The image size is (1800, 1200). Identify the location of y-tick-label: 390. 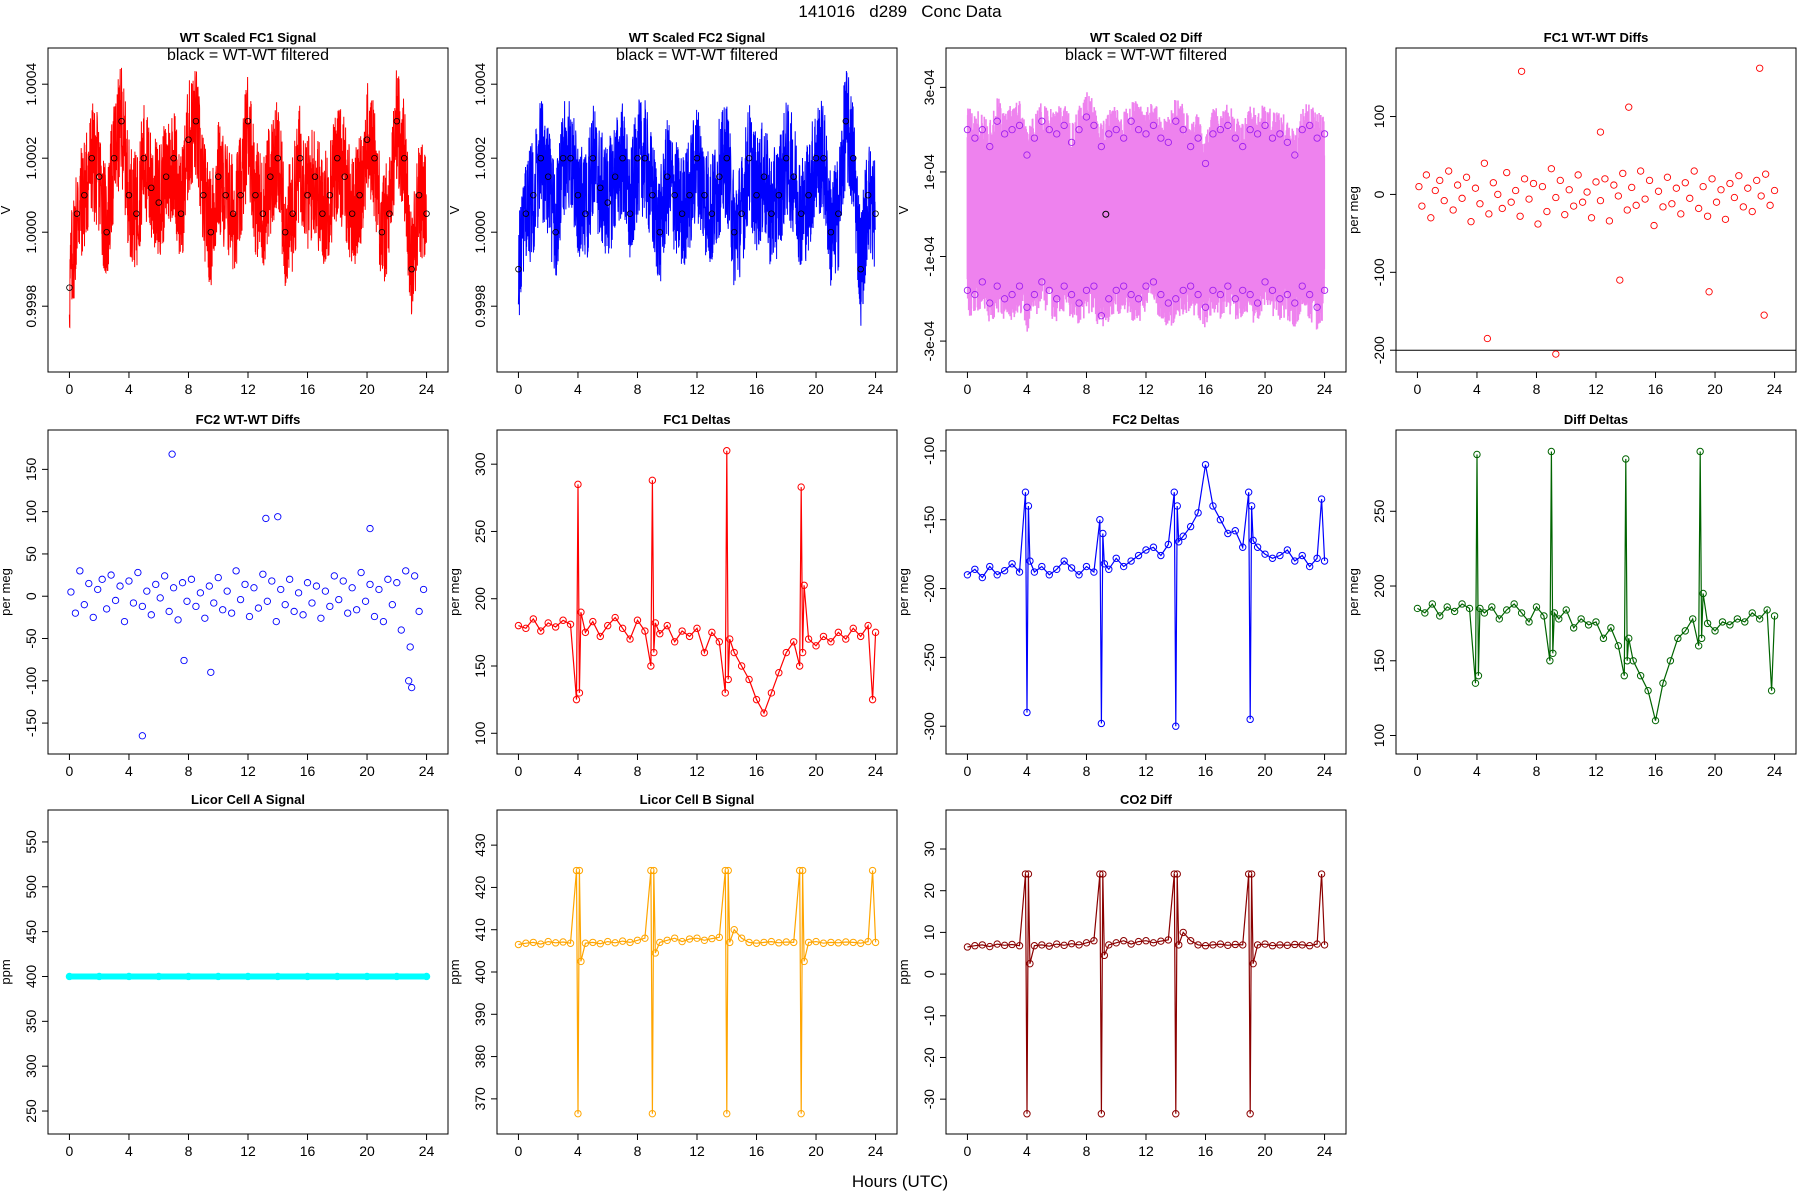
(480, 1014).